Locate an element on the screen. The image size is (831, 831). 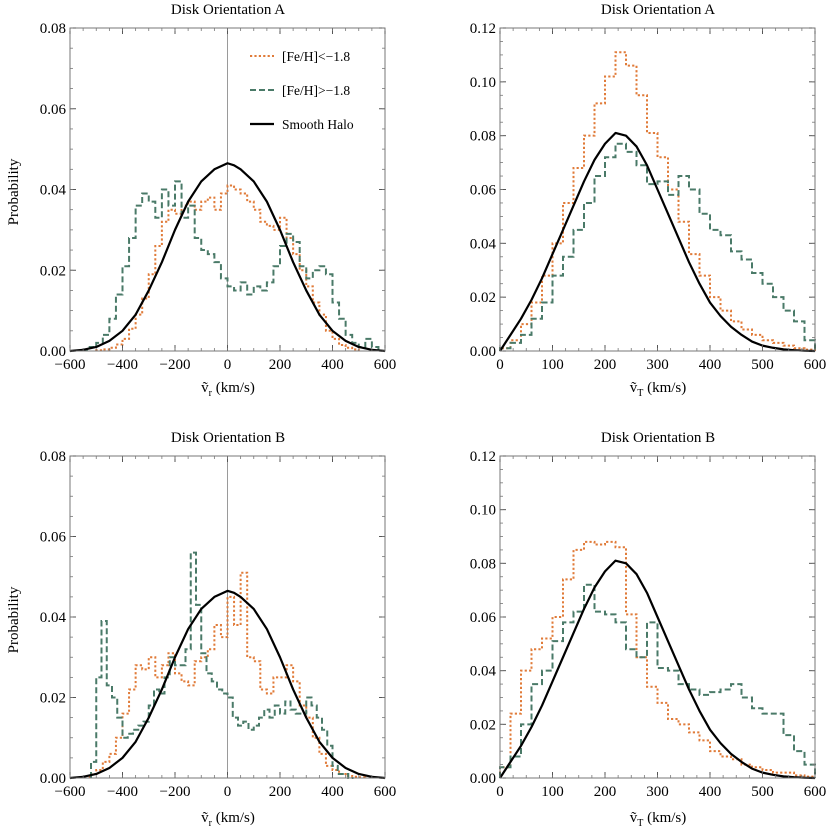
legend-label: [Fe/H]>−1.8 is located at coordinates (316, 90).